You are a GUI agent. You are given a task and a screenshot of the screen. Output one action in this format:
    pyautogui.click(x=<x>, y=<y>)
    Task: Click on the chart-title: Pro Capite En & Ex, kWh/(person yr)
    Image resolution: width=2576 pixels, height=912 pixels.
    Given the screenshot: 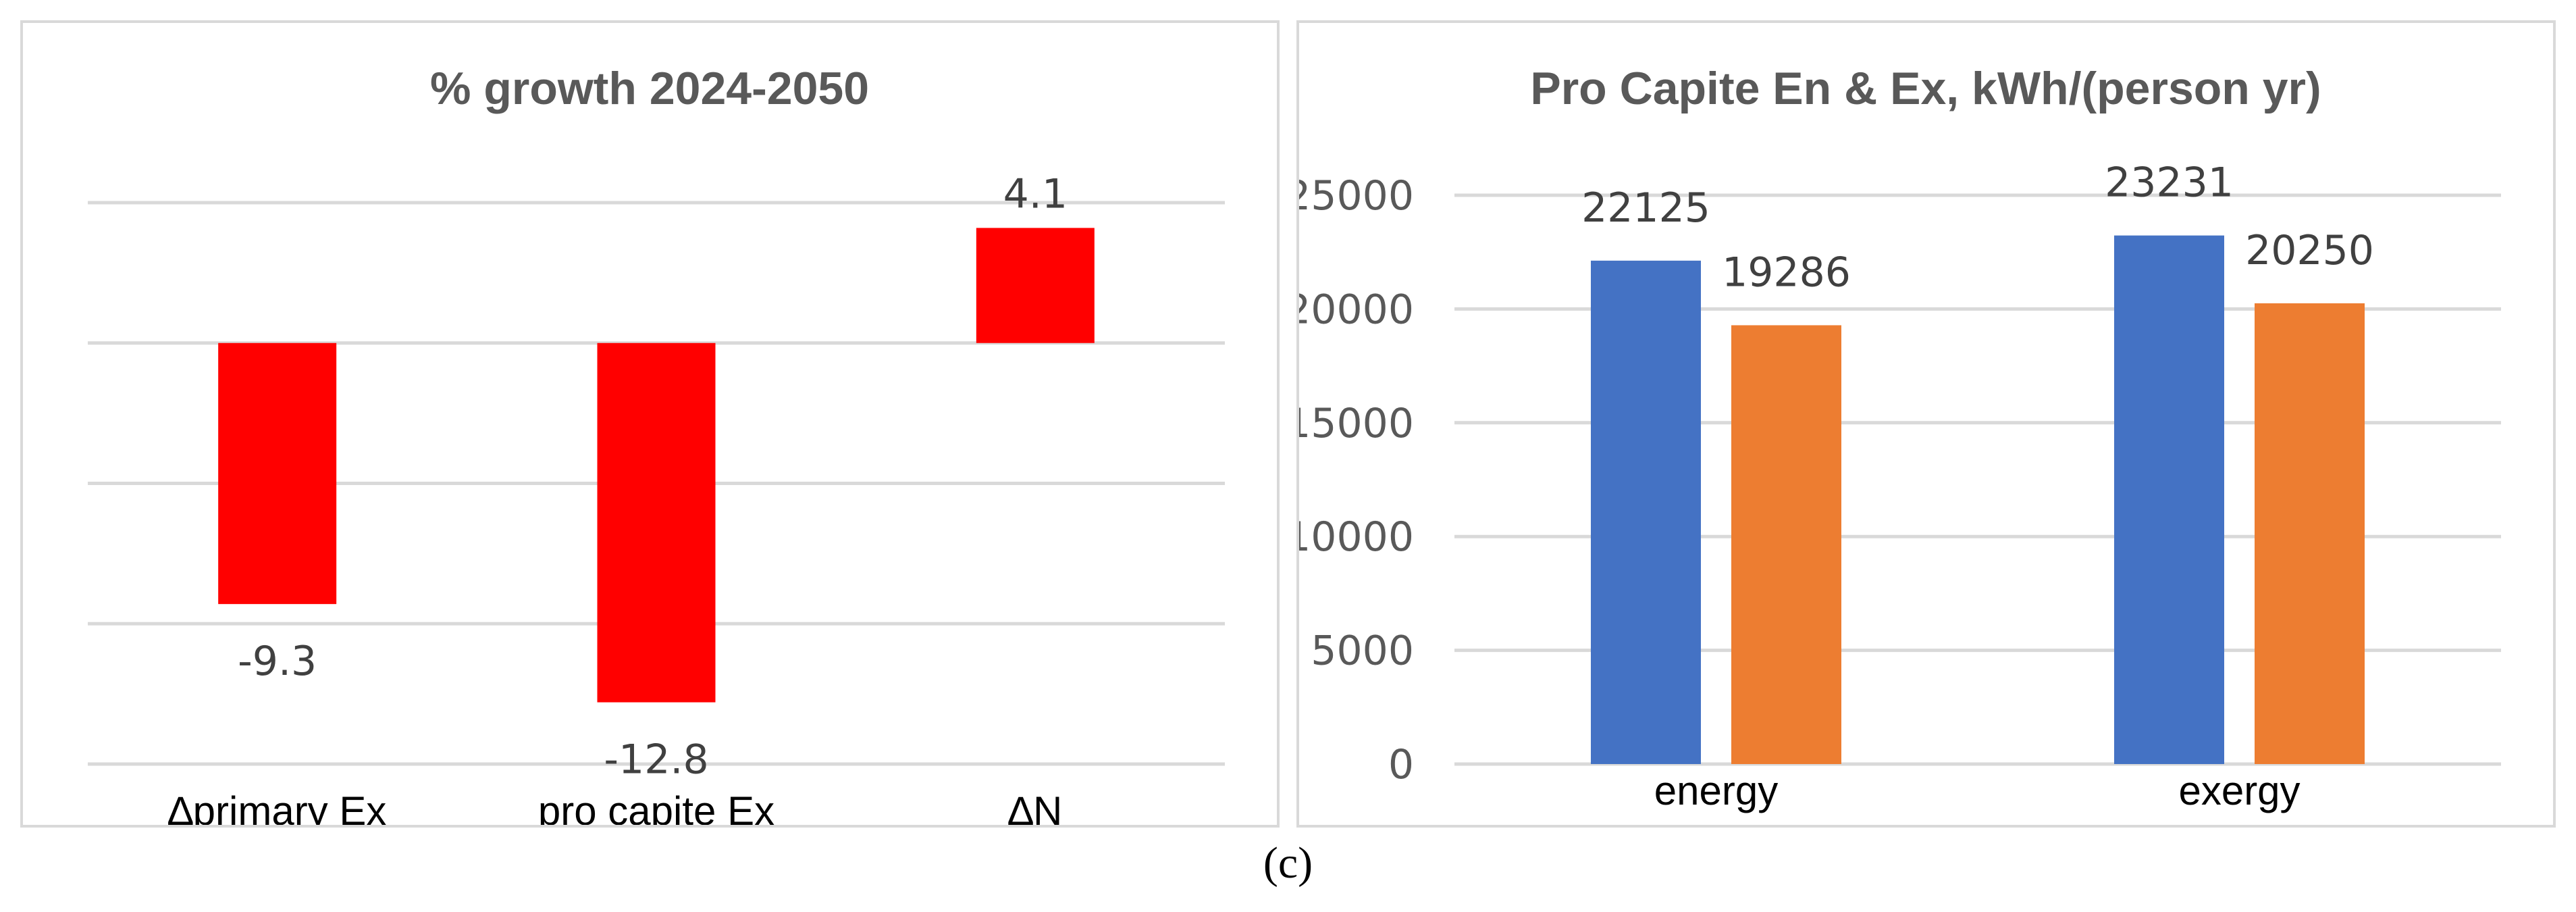 What is the action you would take?
    pyautogui.click(x=1926, y=89)
    